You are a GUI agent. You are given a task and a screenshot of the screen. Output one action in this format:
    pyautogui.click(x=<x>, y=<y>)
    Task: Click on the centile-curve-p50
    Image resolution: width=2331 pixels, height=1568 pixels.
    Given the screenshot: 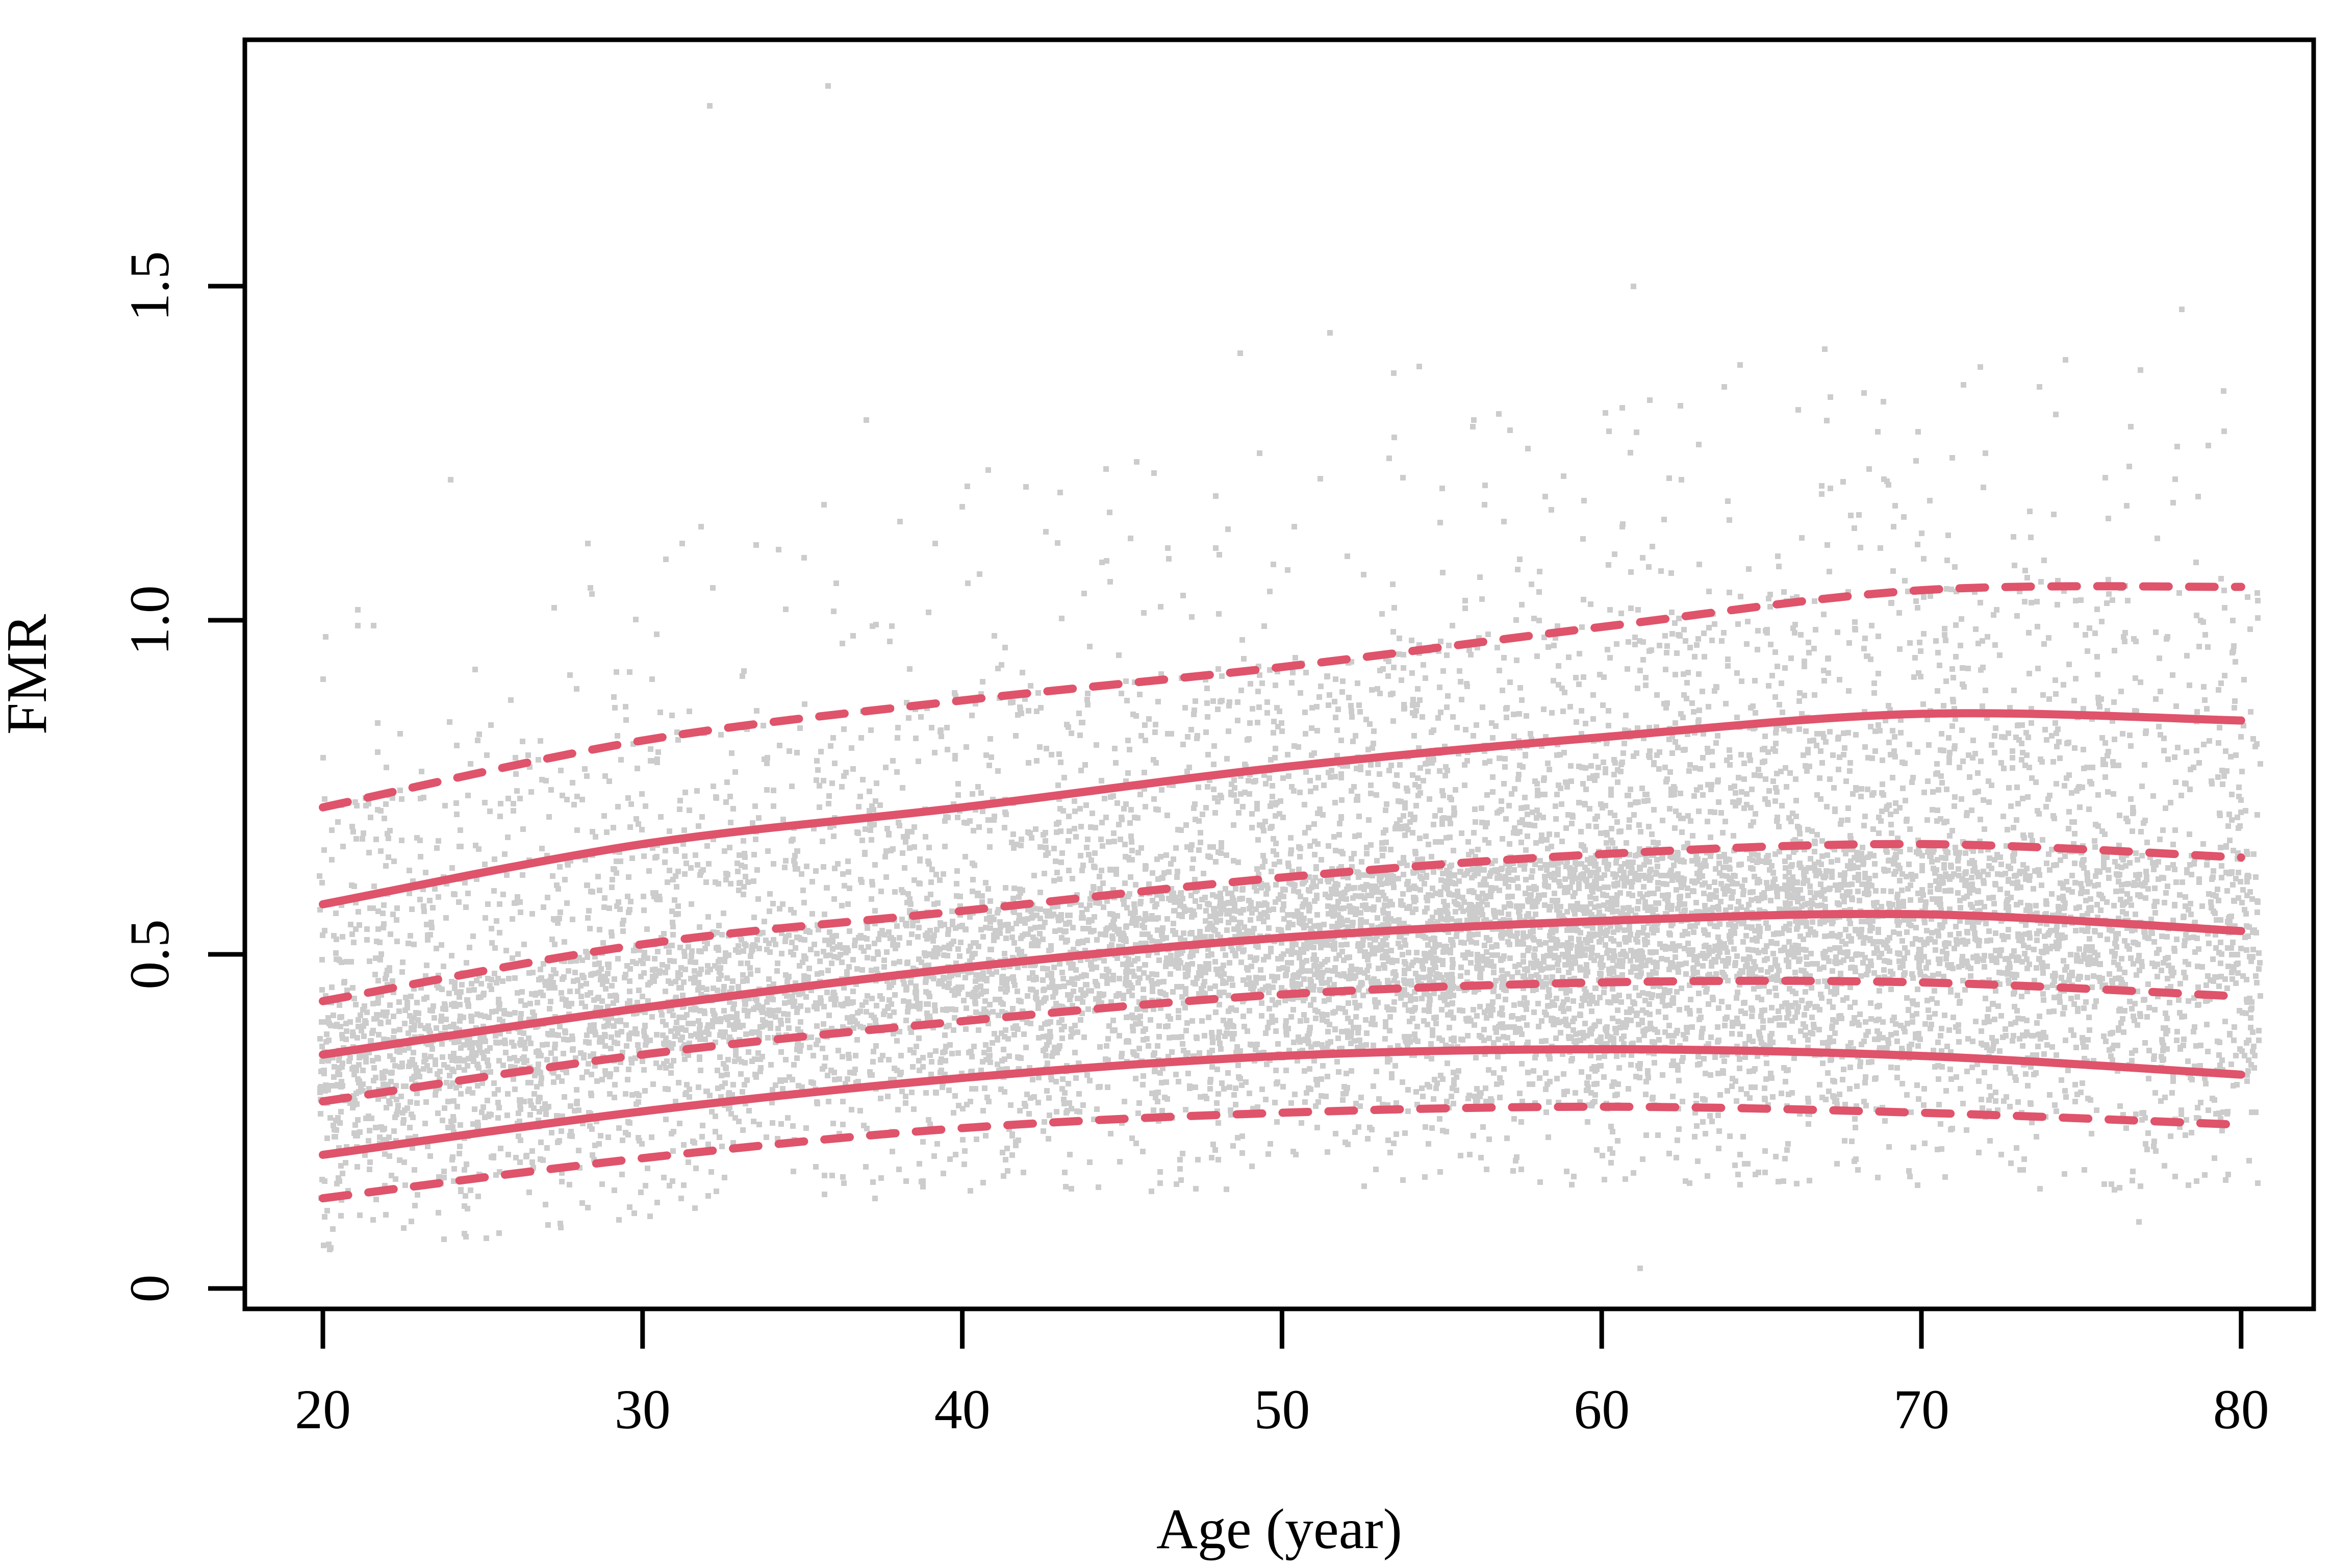 What is the action you would take?
    pyautogui.click(x=1282, y=984)
    